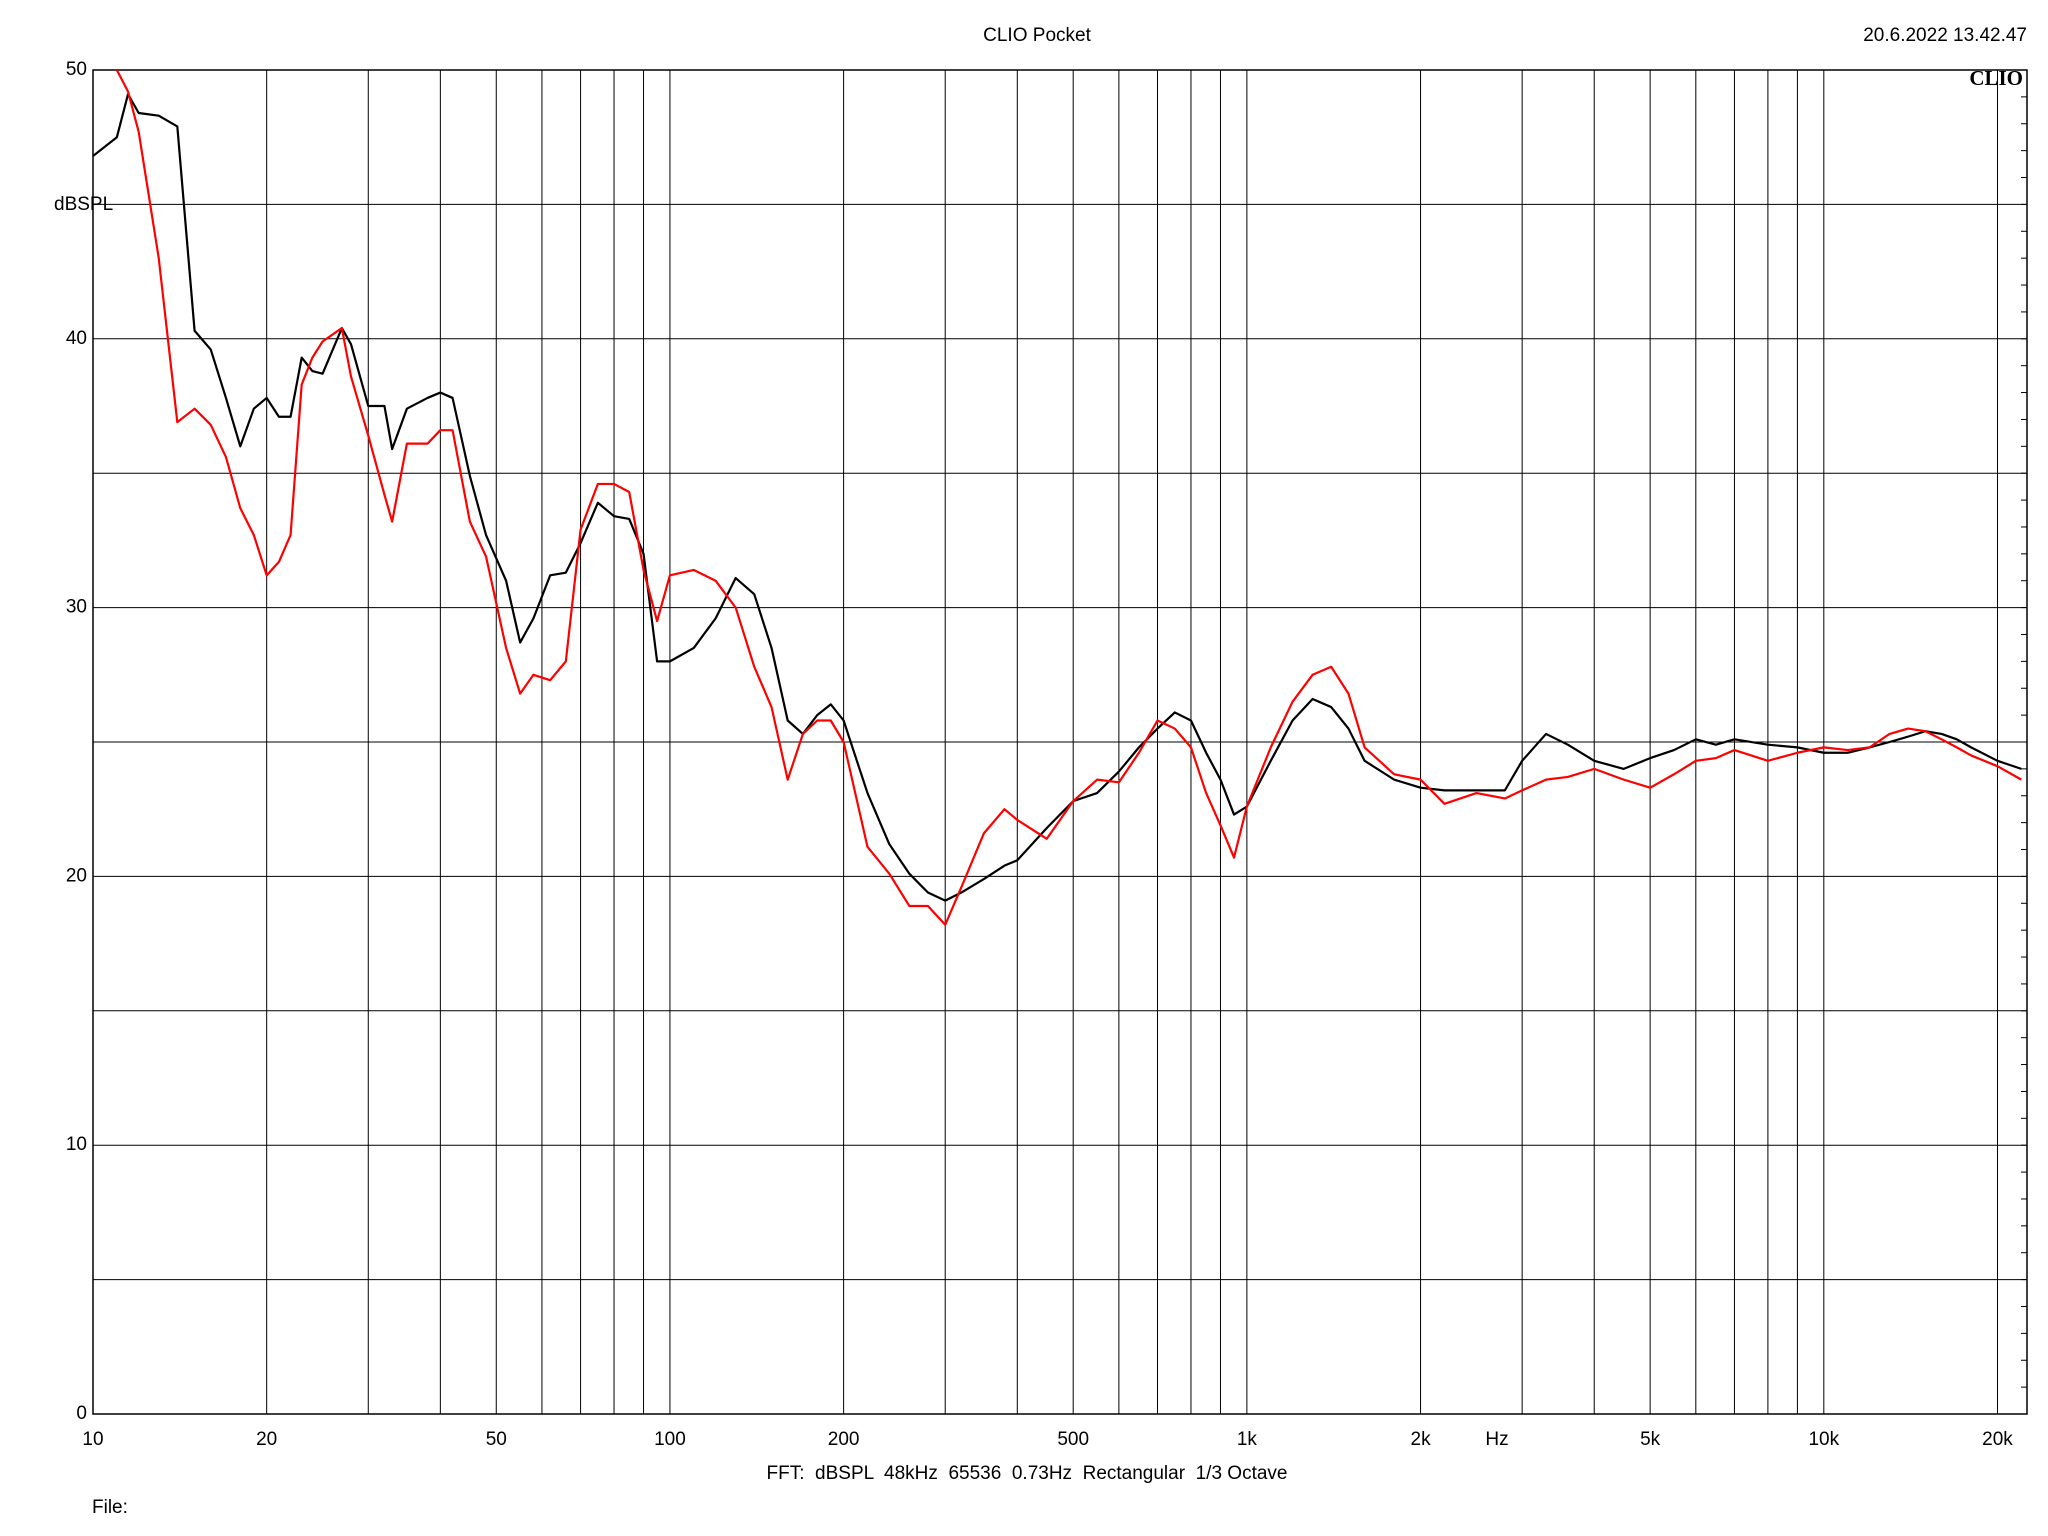  Describe the element at coordinates (1421, 1439) in the screenshot. I see `x-tick-label: 2k` at that location.